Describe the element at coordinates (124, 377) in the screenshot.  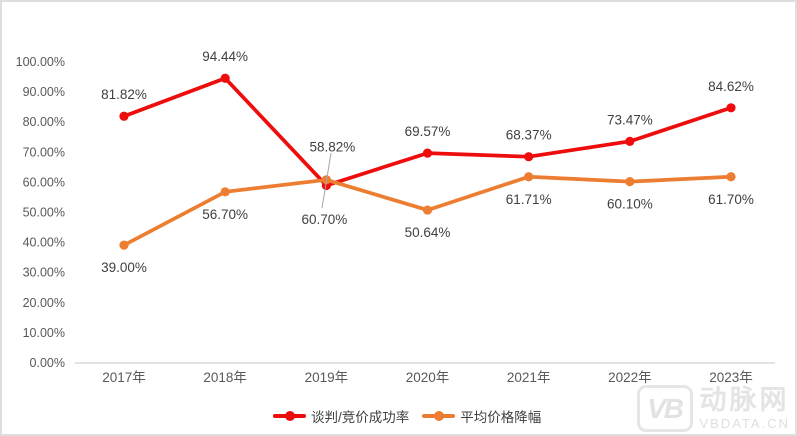
I see `x-category-label: 2017年` at that location.